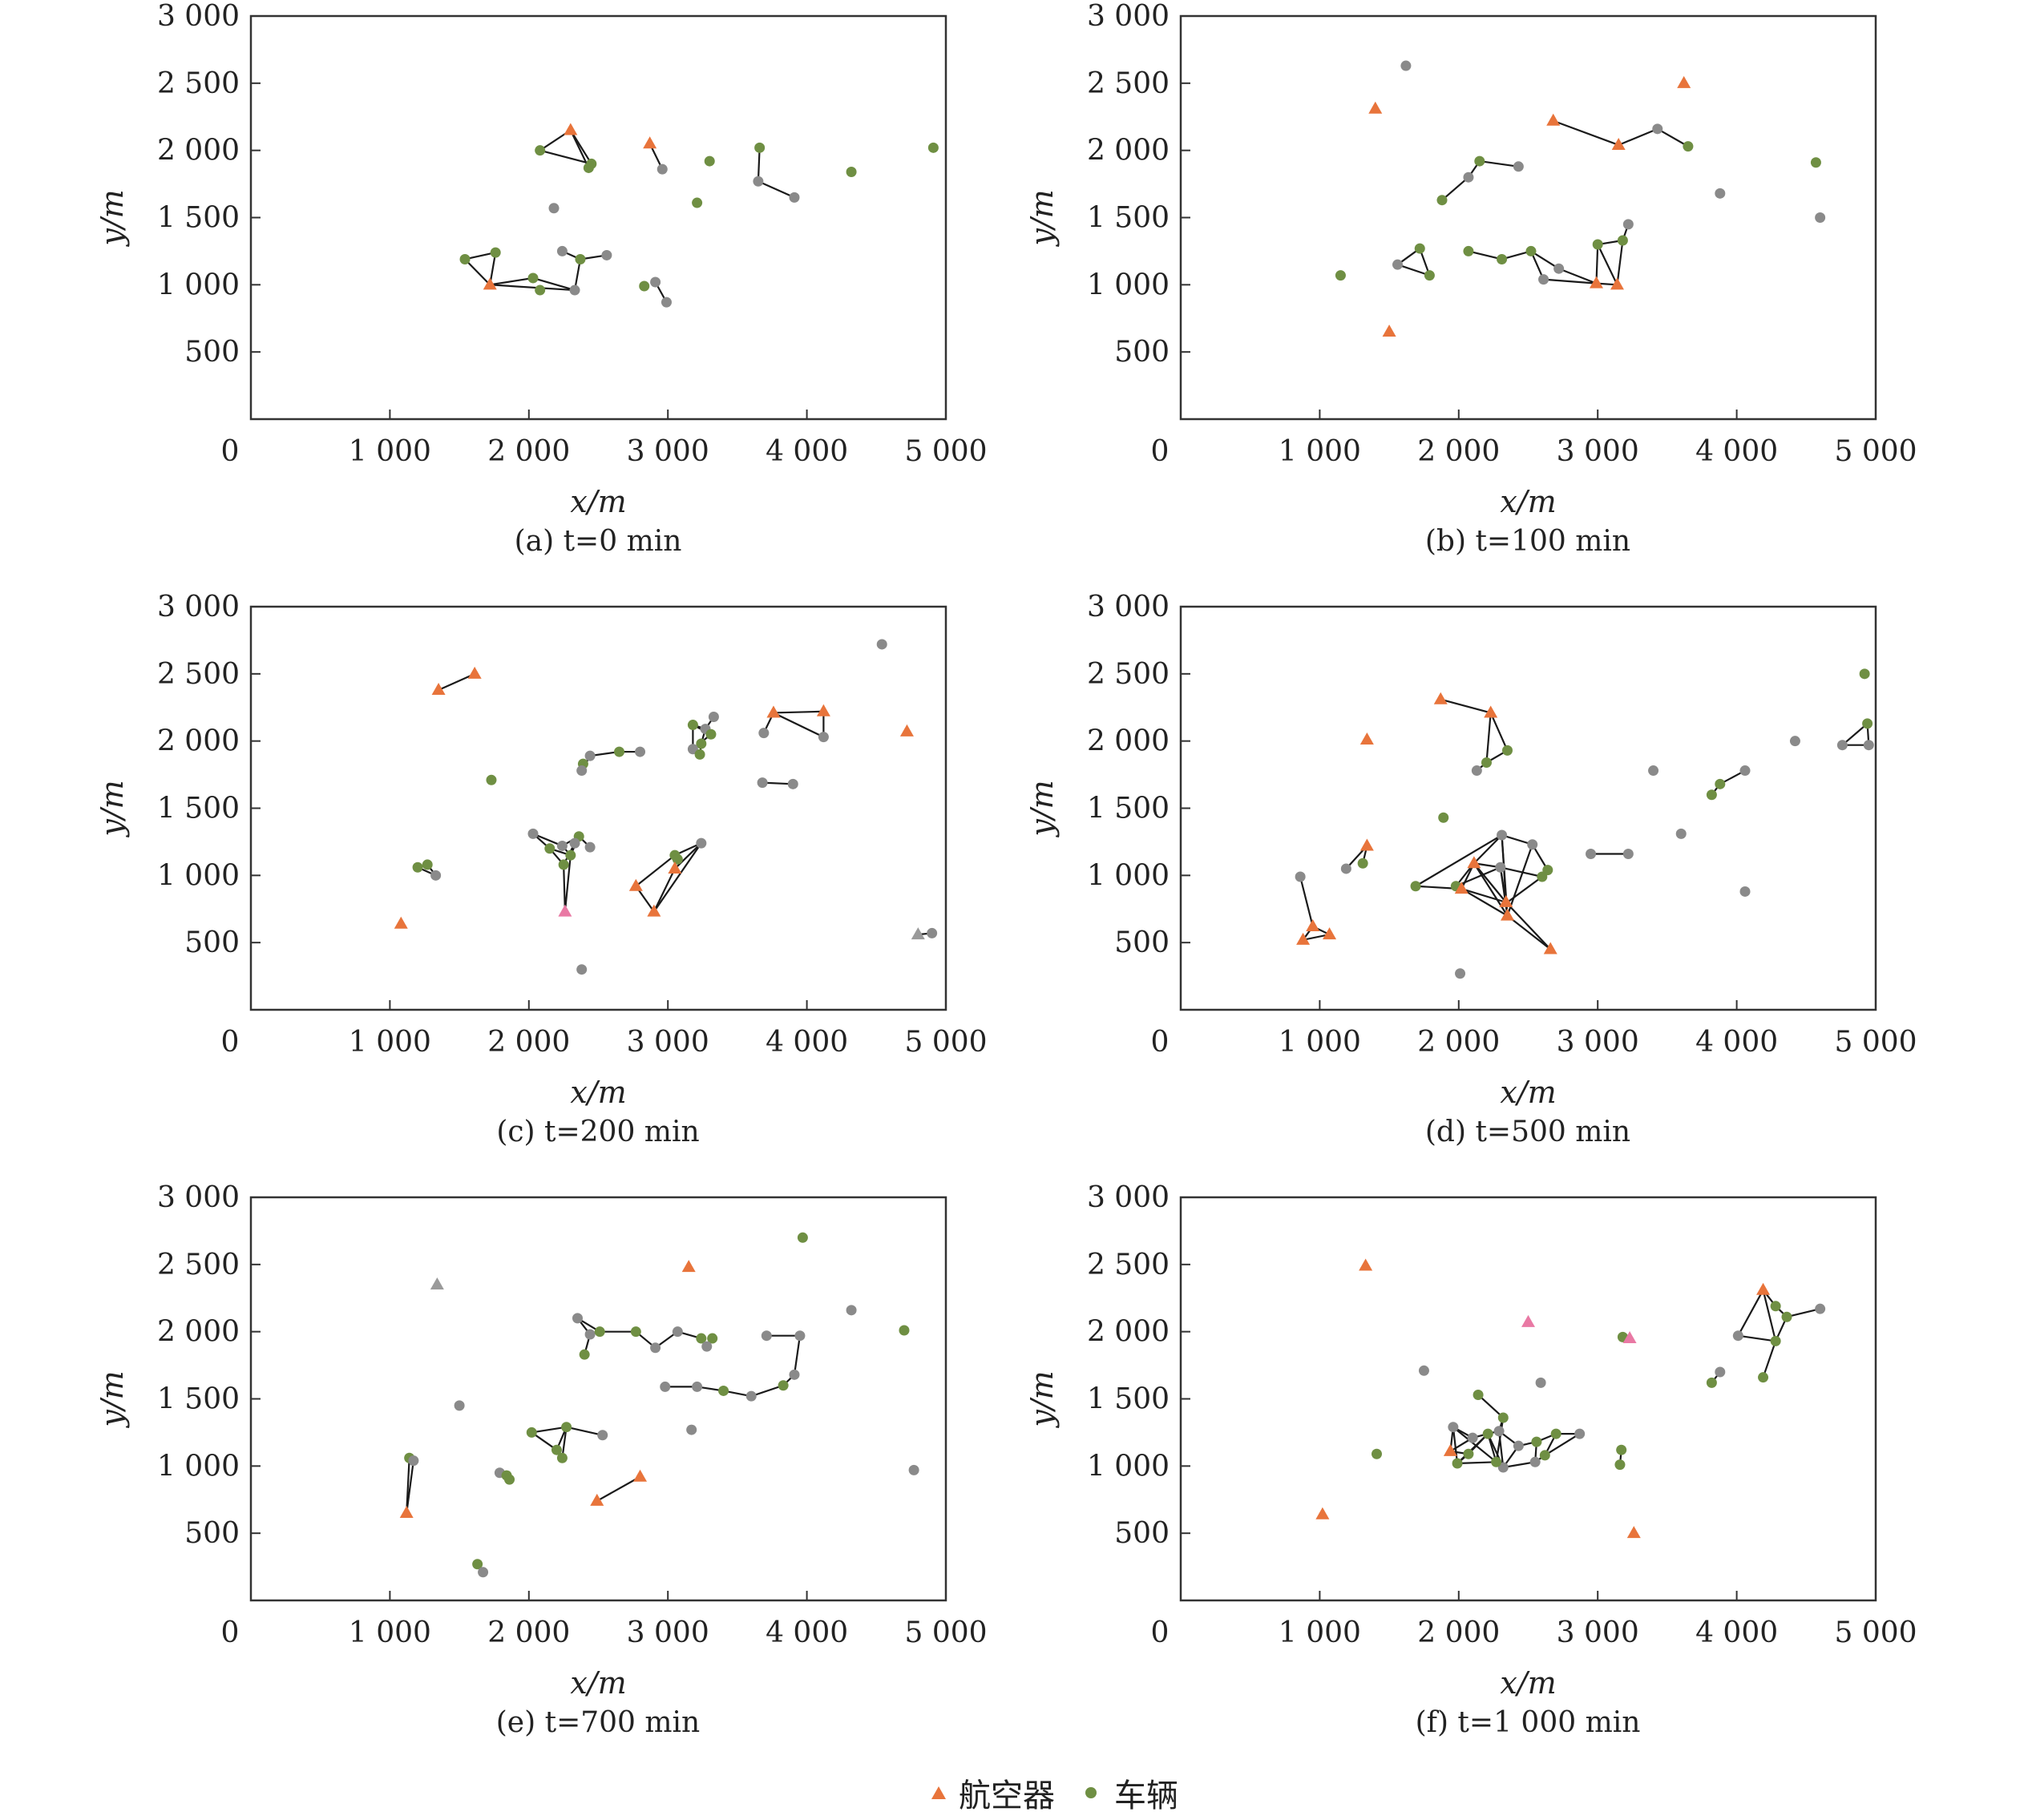 The image size is (2020, 1820). Describe the element at coordinates (807, 451) in the screenshot. I see `x-tick-label: 4 000` at that location.